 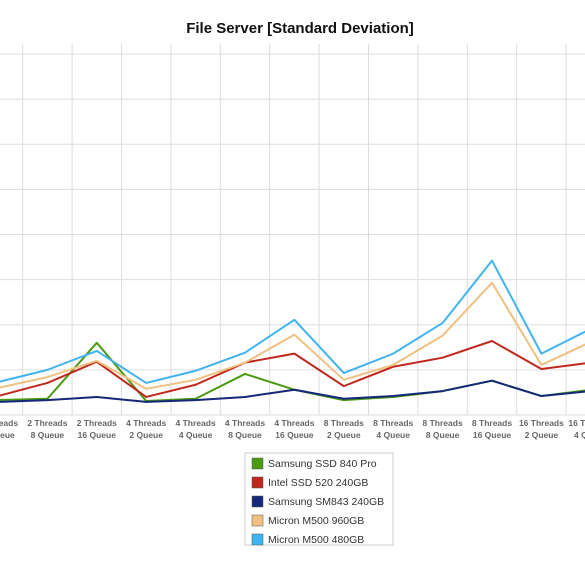 I want to click on legend-label: Intel SSD 520 240GB, so click(x=318, y=483).